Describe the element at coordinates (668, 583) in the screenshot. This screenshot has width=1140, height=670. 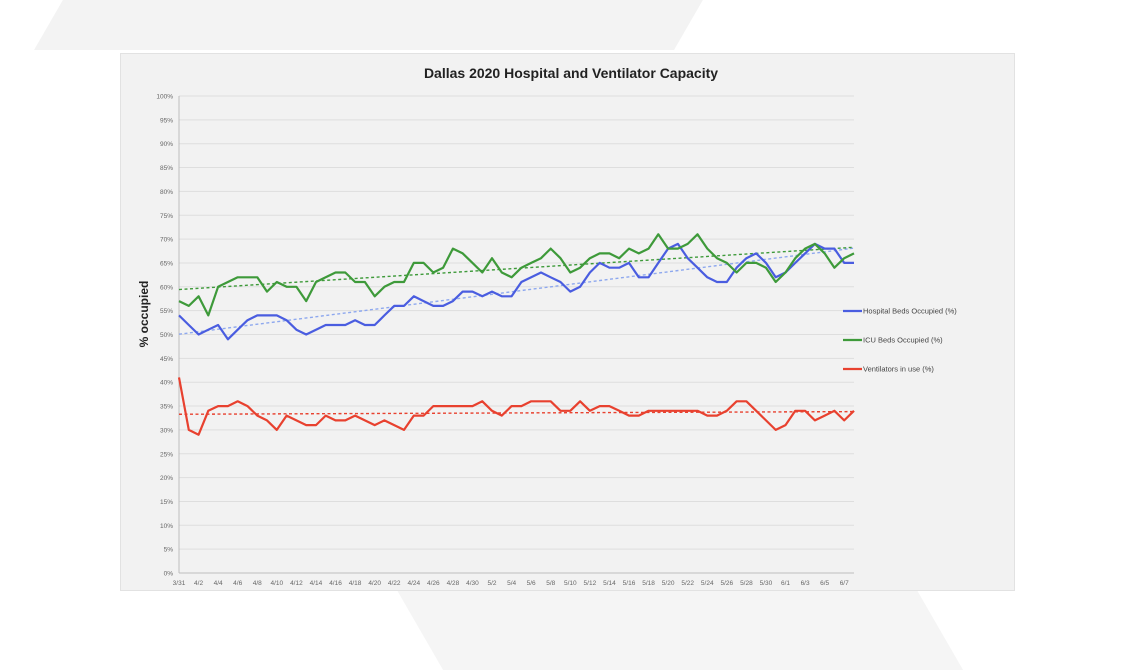
I see `x-tick-label: 5/20` at that location.